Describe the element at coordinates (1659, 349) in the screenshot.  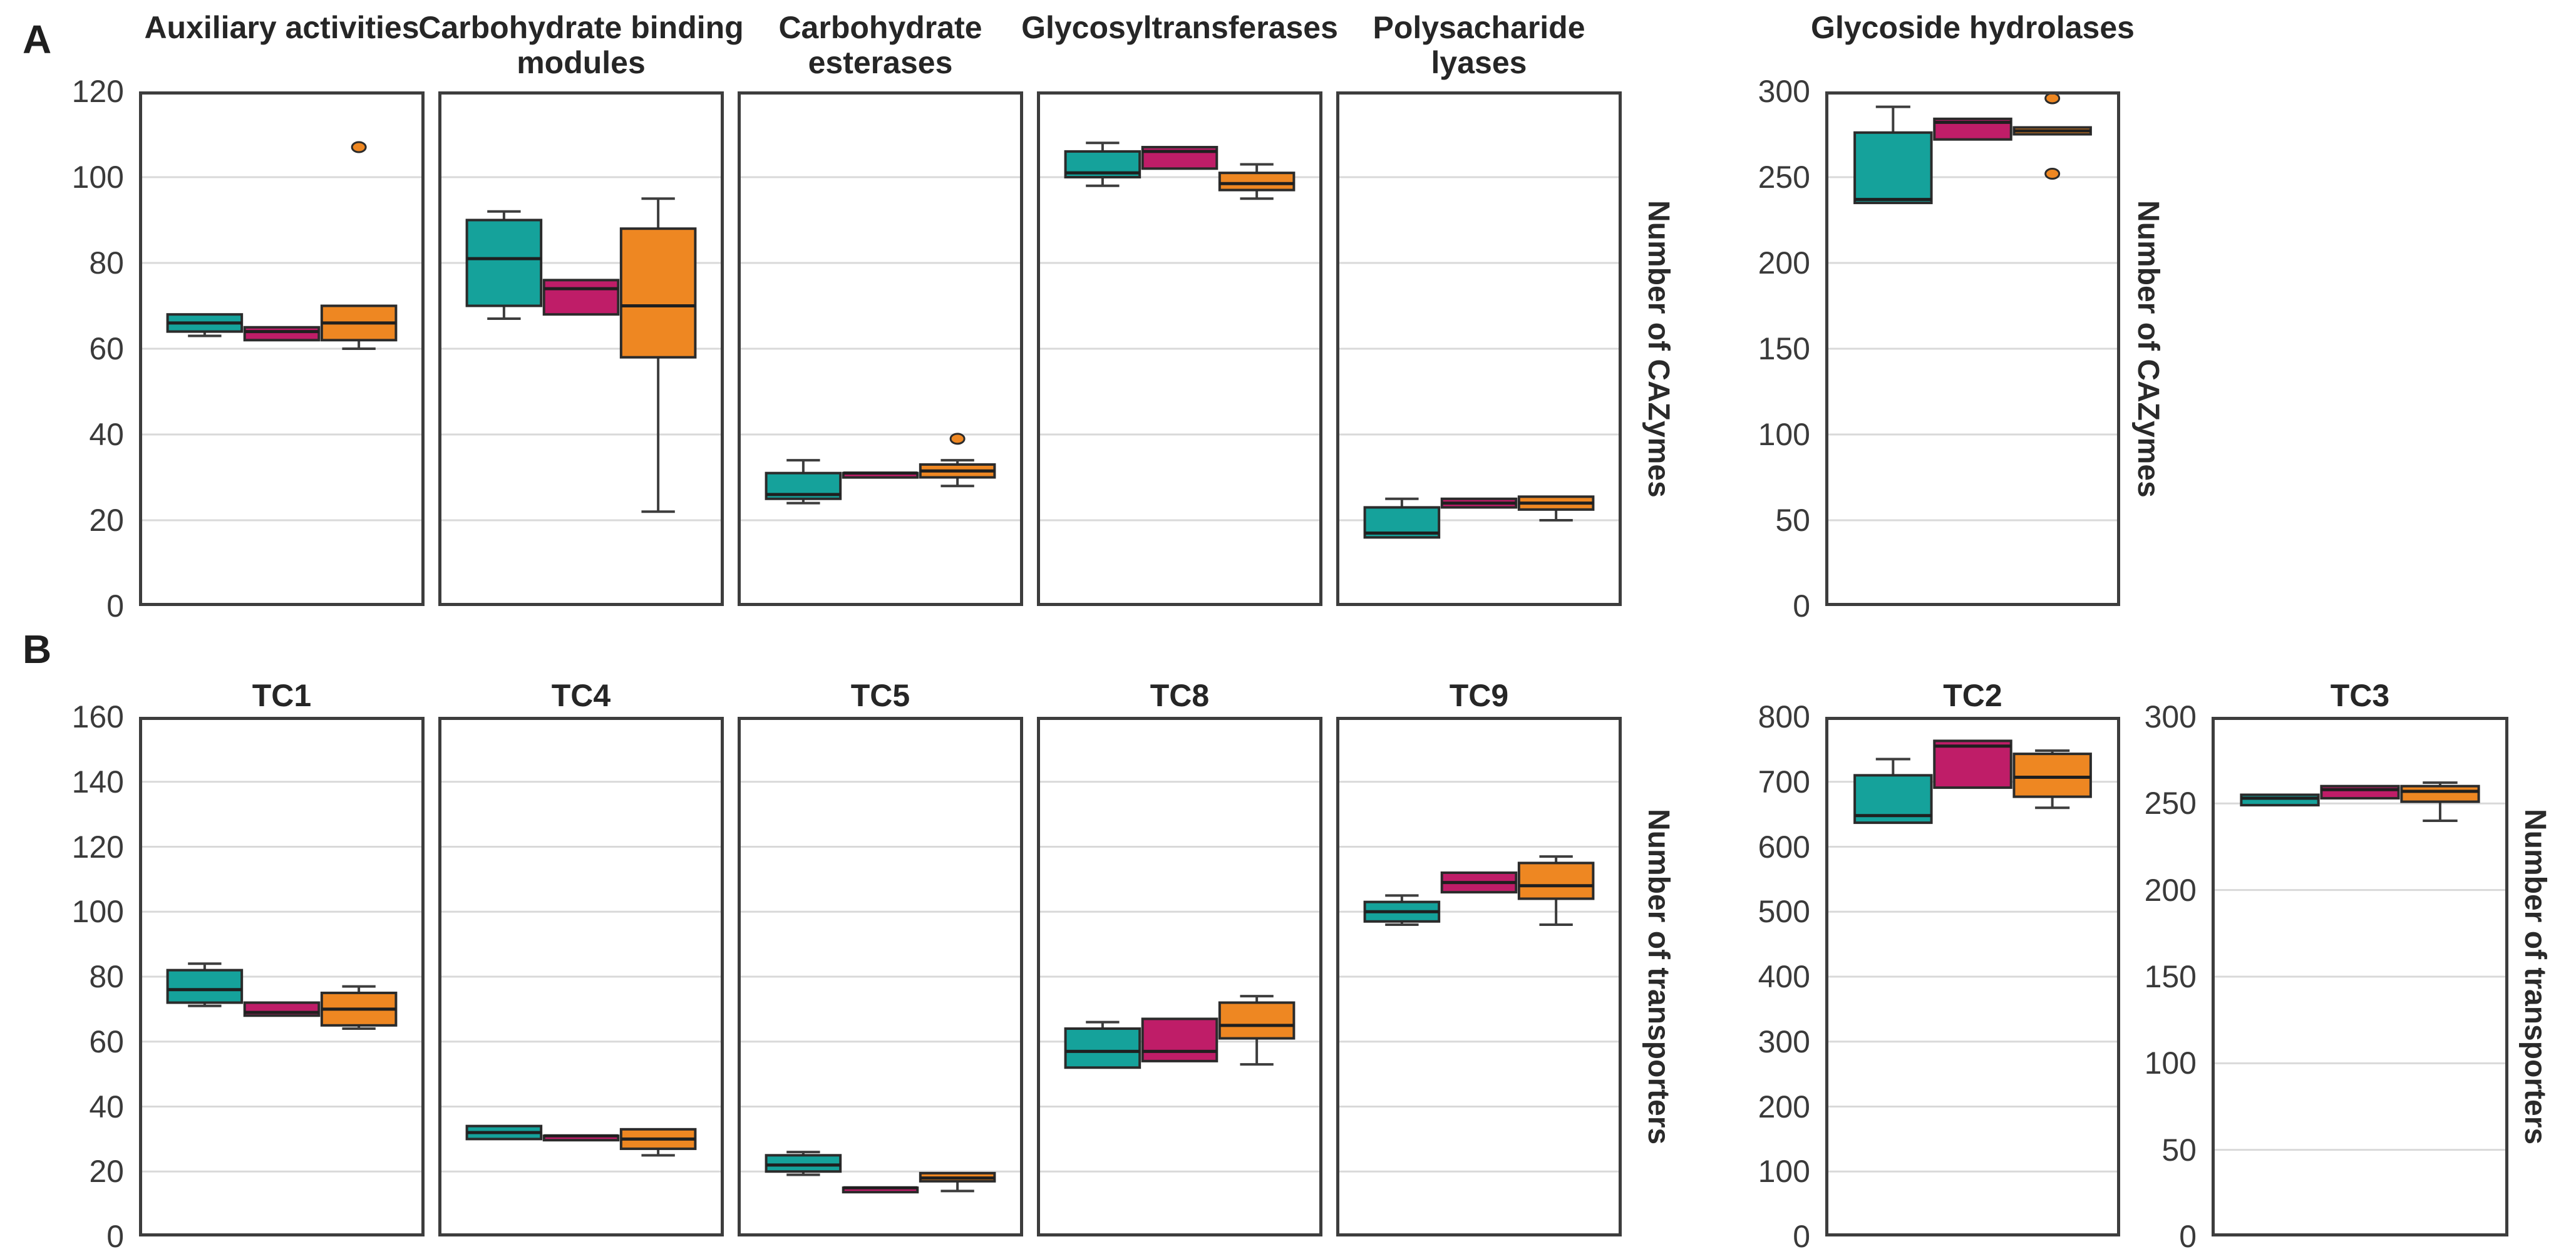
I see `y-axis-label-cazymes-1: Number of CAZymes` at that location.